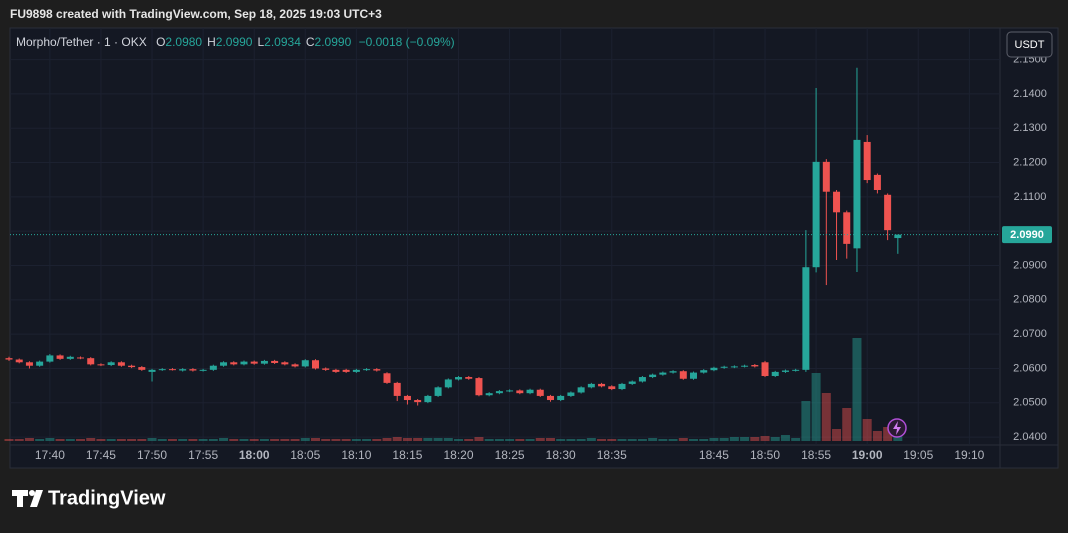 The image size is (1068, 533). I want to click on y-tick-label: 2.0800, so click(1030, 300).